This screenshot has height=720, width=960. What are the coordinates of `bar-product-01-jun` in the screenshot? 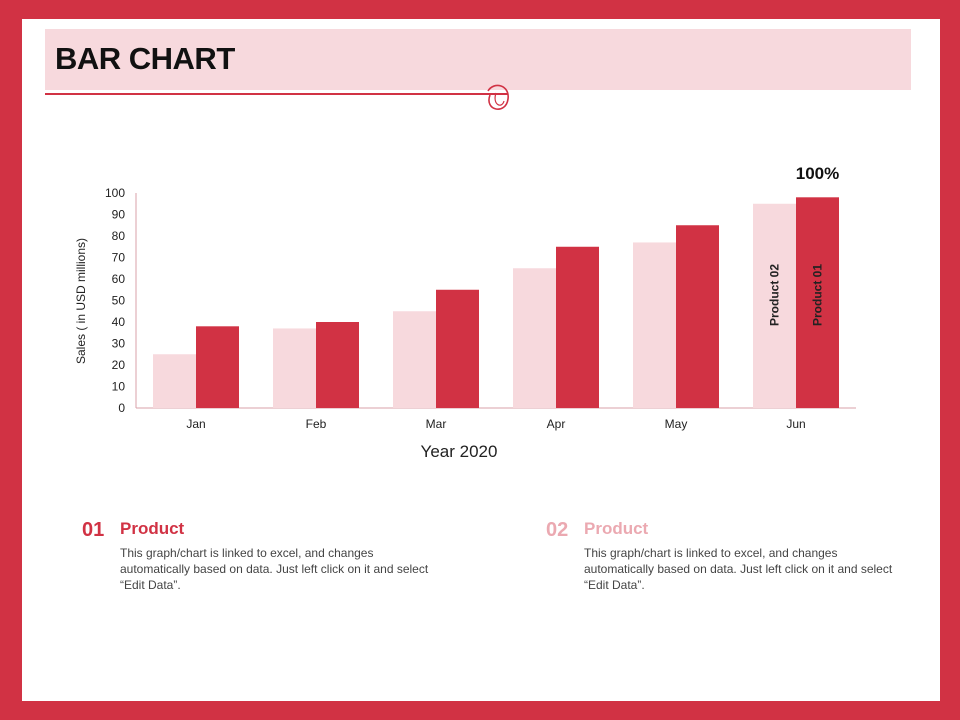 It's located at (817, 302).